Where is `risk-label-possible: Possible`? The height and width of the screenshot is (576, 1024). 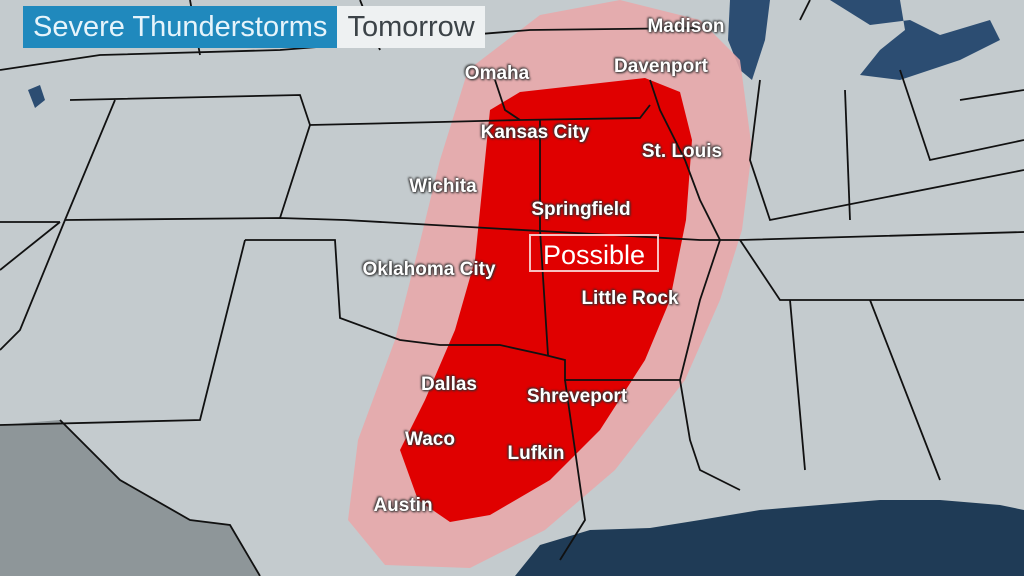
risk-label-possible: Possible is located at coordinates (594, 253).